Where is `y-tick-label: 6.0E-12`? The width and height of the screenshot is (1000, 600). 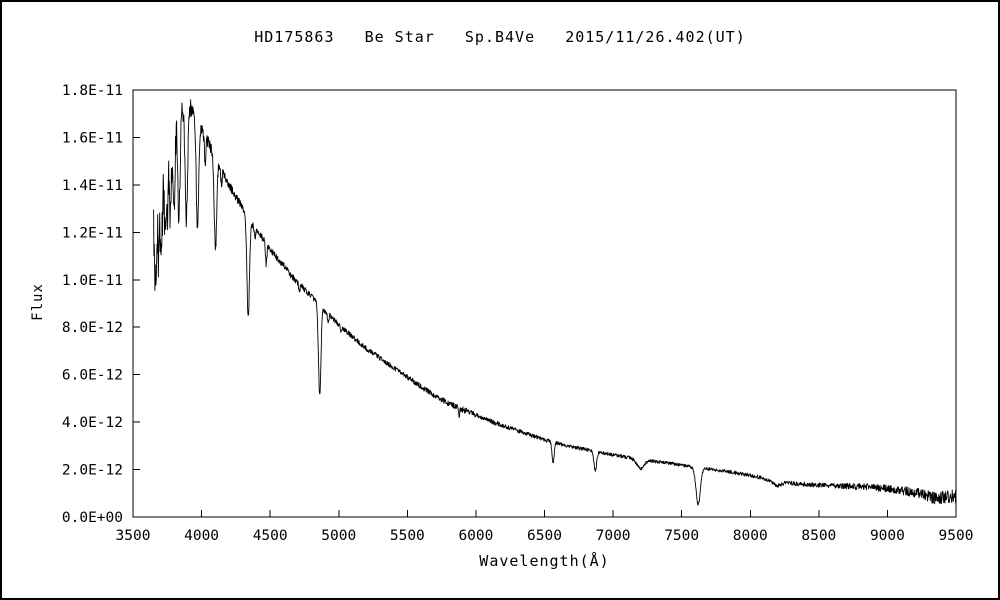 y-tick-label: 6.0E-12 is located at coordinates (92, 376).